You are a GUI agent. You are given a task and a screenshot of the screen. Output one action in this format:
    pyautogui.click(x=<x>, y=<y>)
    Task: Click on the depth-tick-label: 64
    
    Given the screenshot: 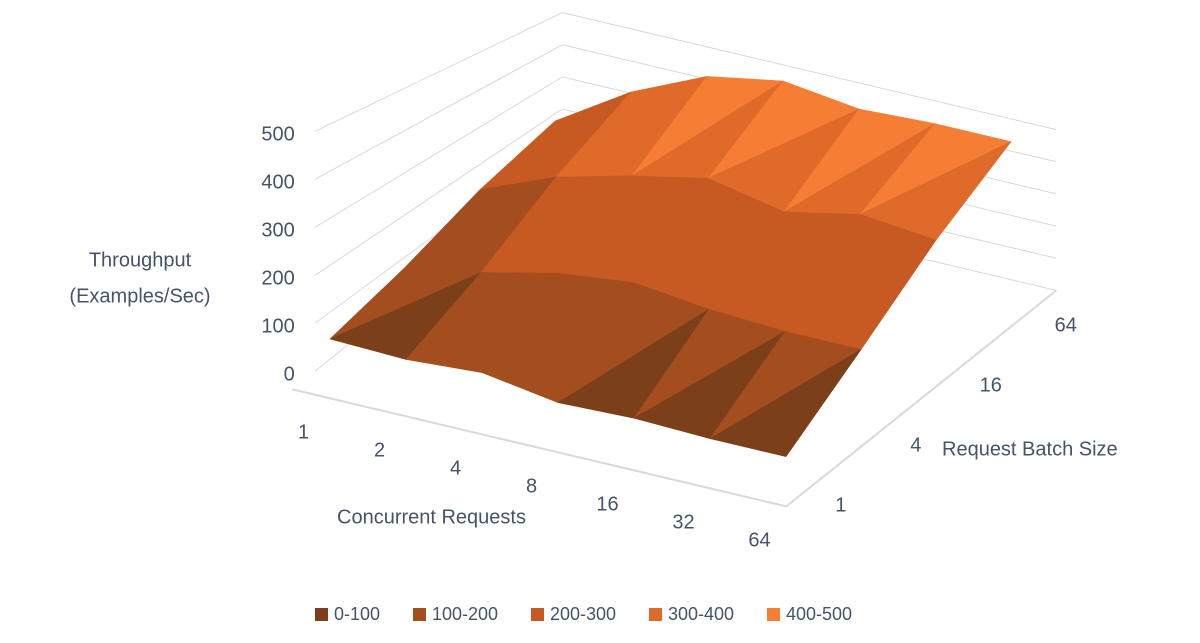 What is the action you would take?
    pyautogui.click(x=1066, y=326)
    